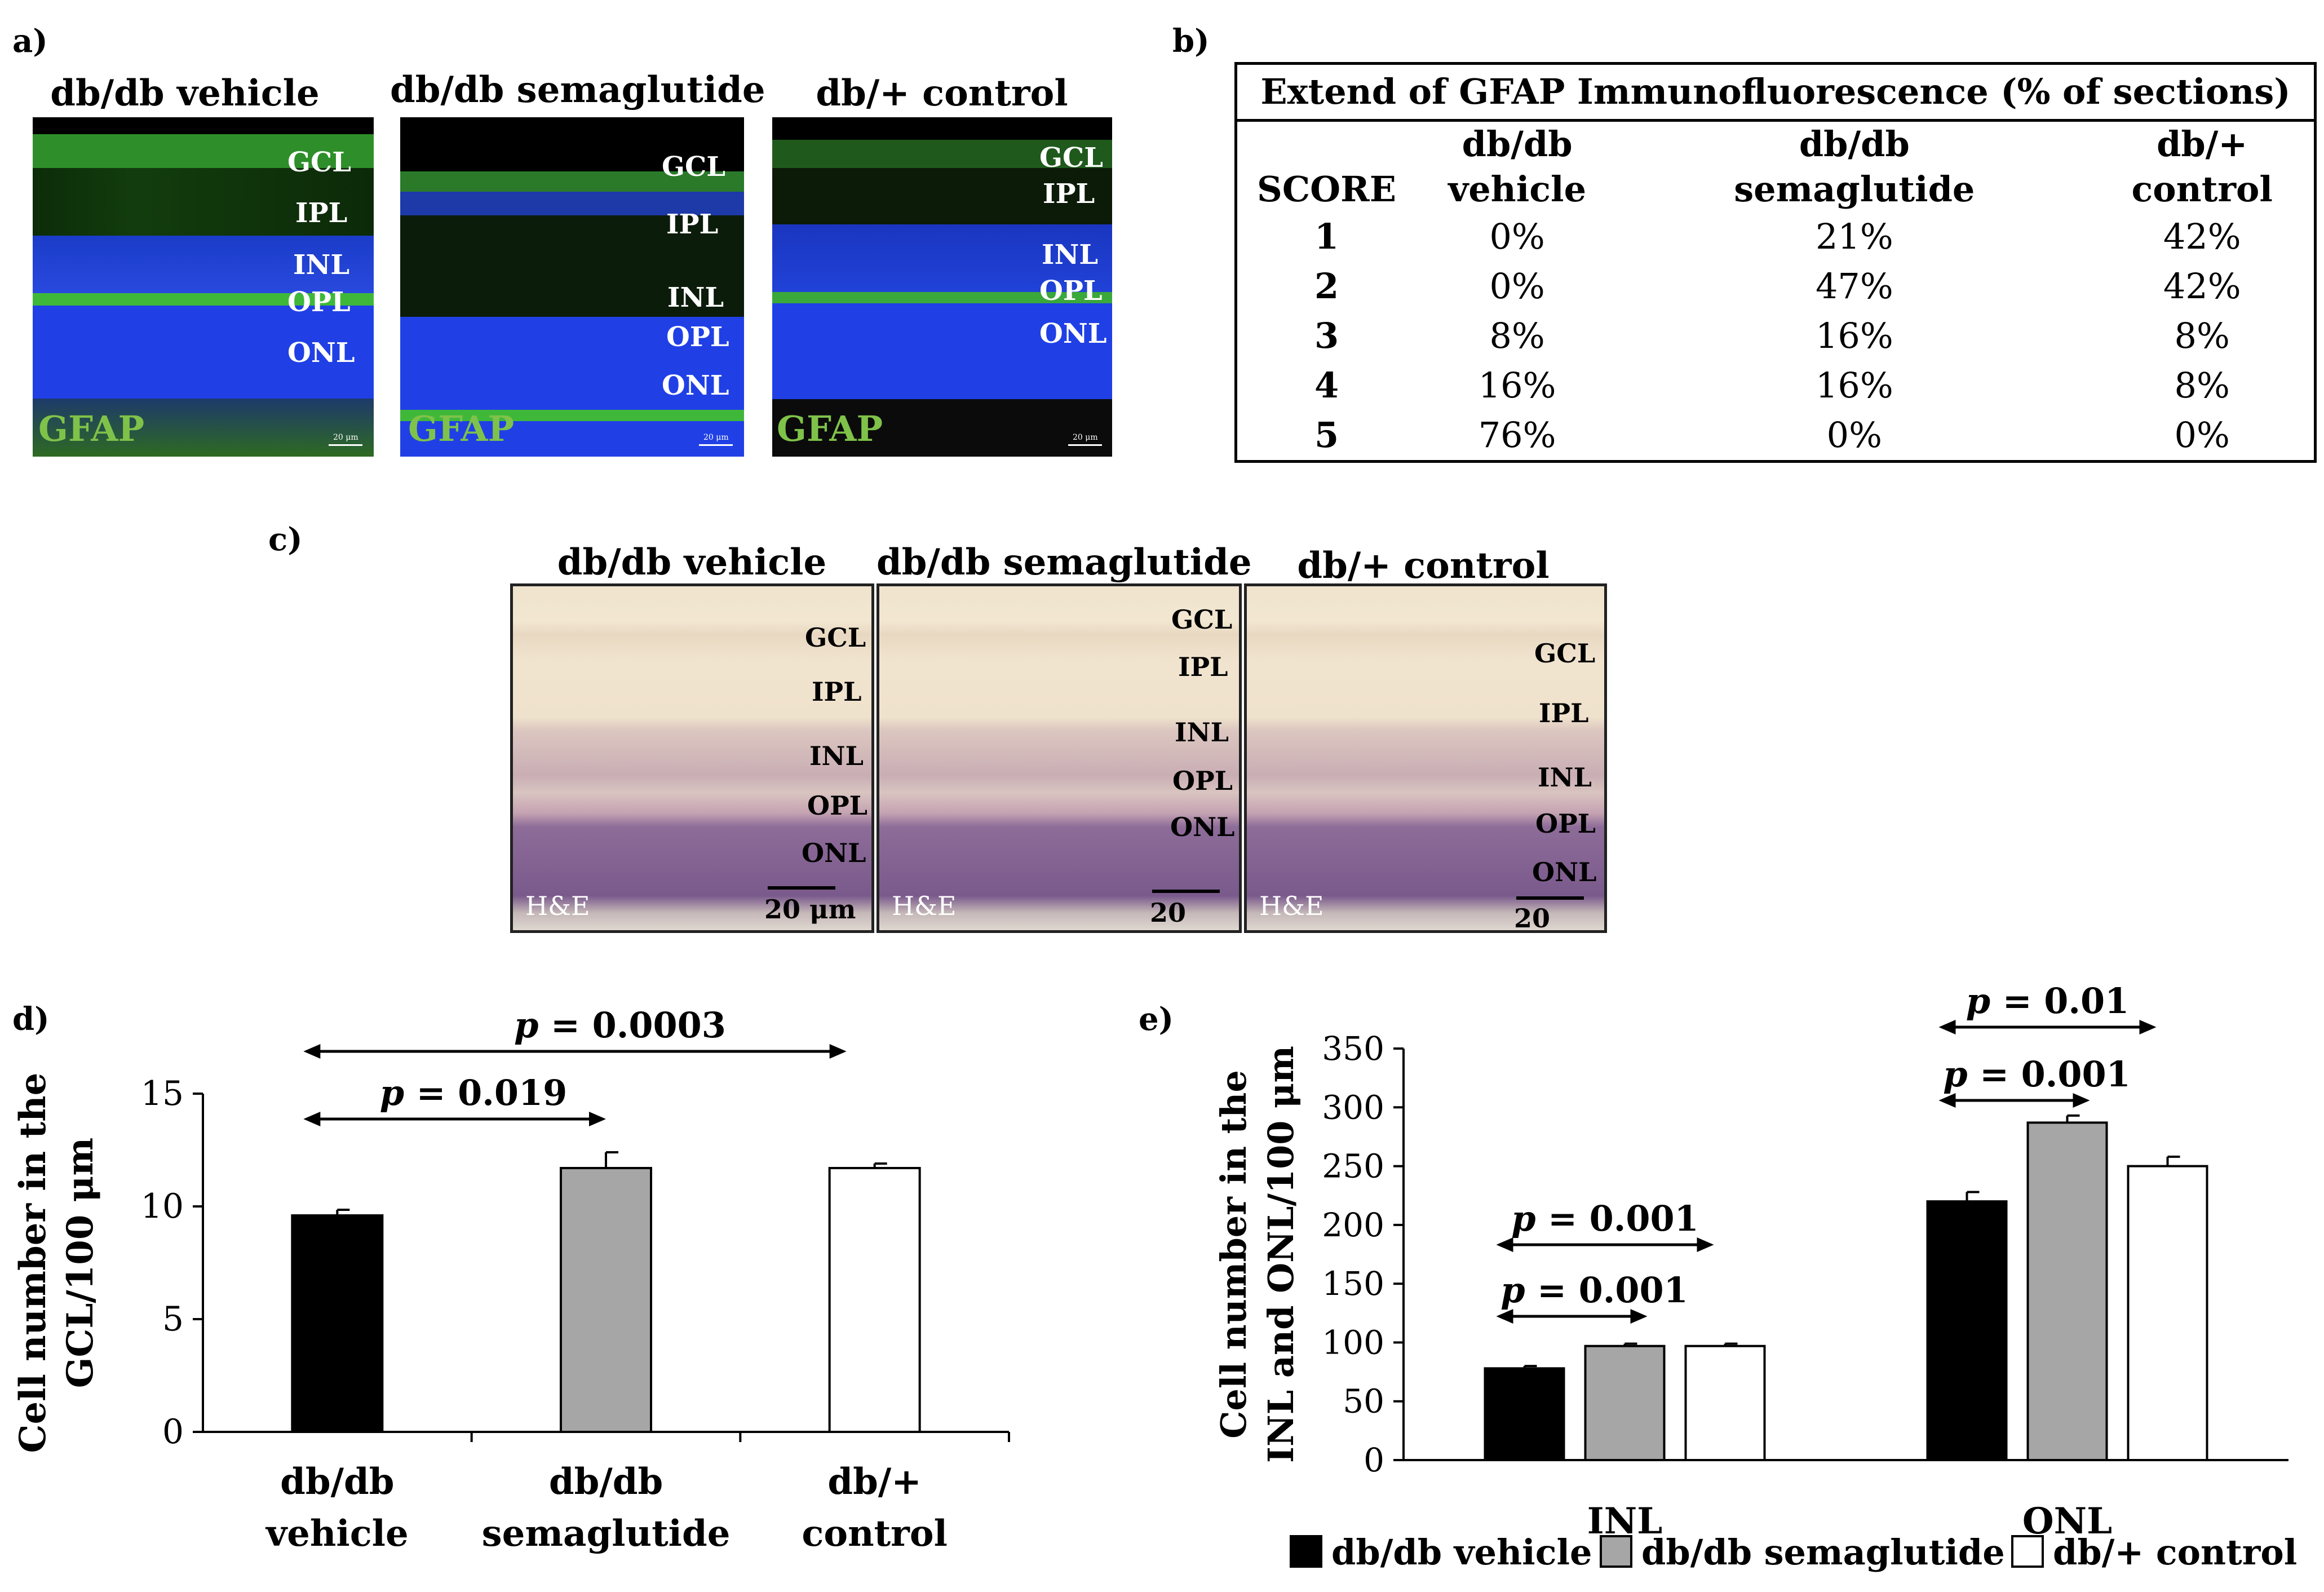 The height and width of the screenshot is (1592, 2324). I want to click on bar-inl-db---control, so click(1725, 1403).